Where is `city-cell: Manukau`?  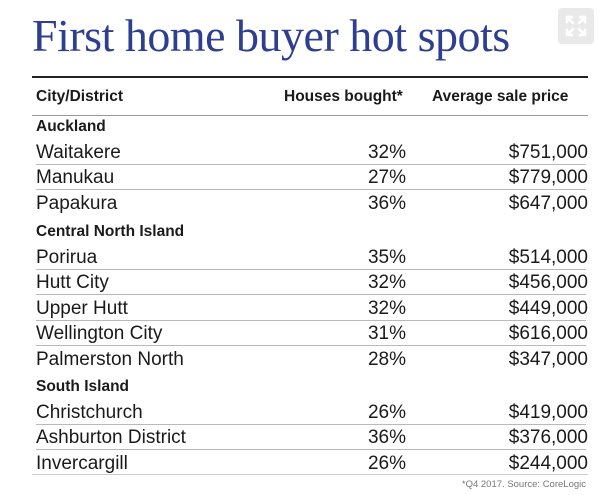 city-cell: Manukau is located at coordinates (75, 178).